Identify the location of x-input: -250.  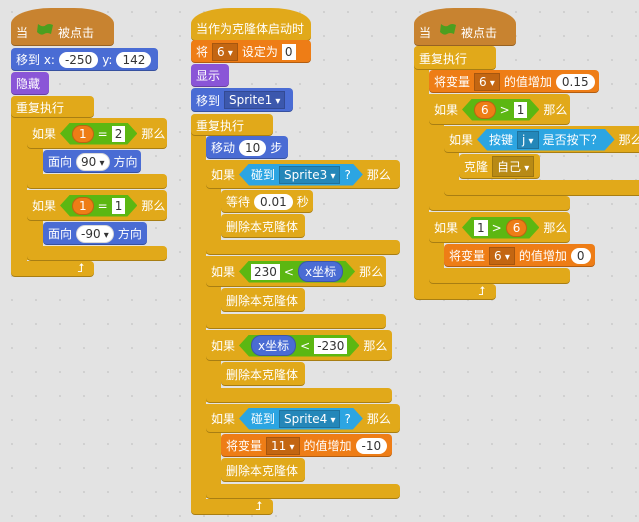
(78, 59).